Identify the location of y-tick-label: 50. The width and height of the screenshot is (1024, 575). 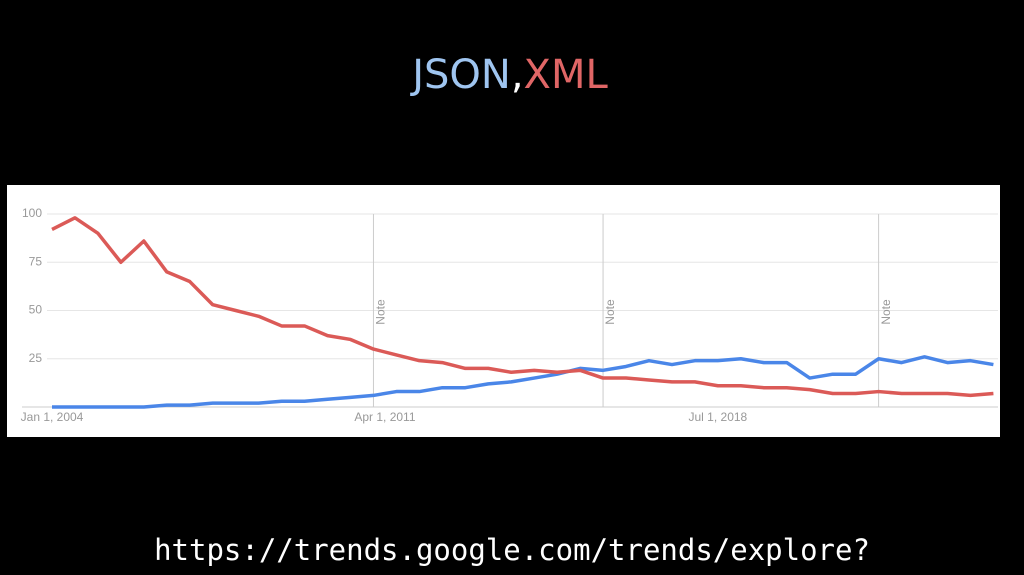
(36, 310).